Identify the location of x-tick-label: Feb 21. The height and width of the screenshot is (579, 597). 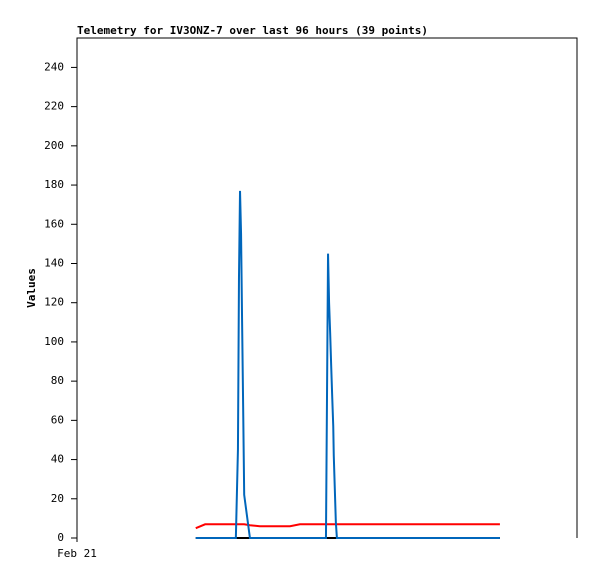
(77, 553).